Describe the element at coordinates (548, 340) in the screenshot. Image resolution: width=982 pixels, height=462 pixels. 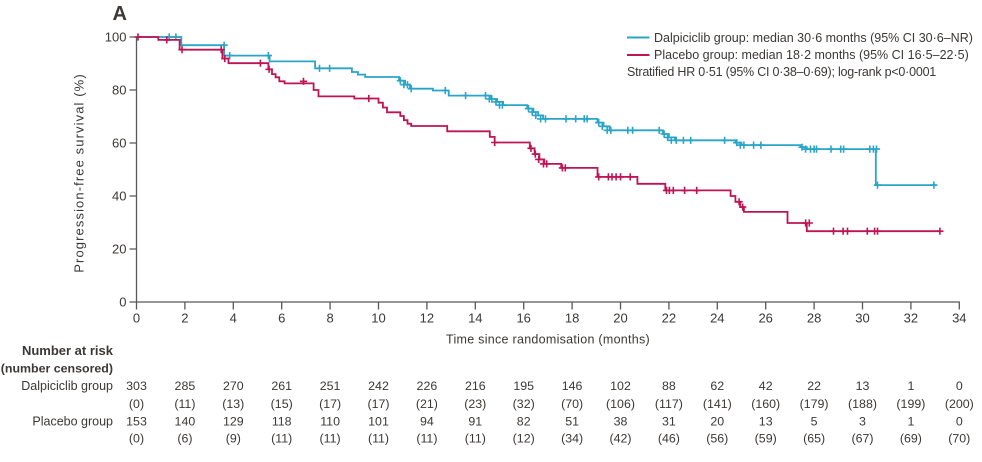
I see `svg-text:Time since randomisation (mont: Time since randomisation (months)` at that location.